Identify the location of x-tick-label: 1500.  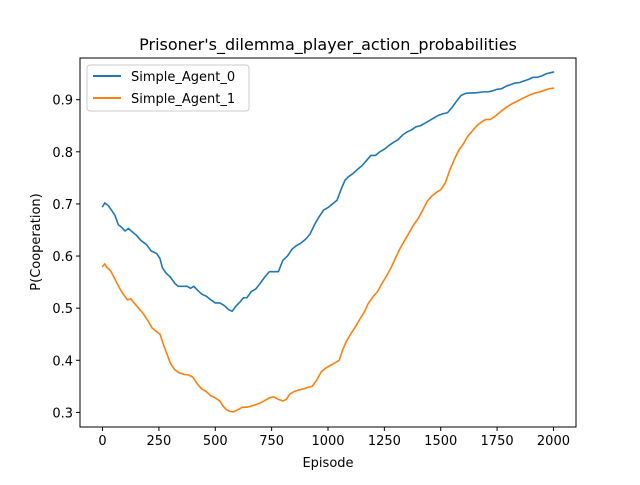
(440, 441).